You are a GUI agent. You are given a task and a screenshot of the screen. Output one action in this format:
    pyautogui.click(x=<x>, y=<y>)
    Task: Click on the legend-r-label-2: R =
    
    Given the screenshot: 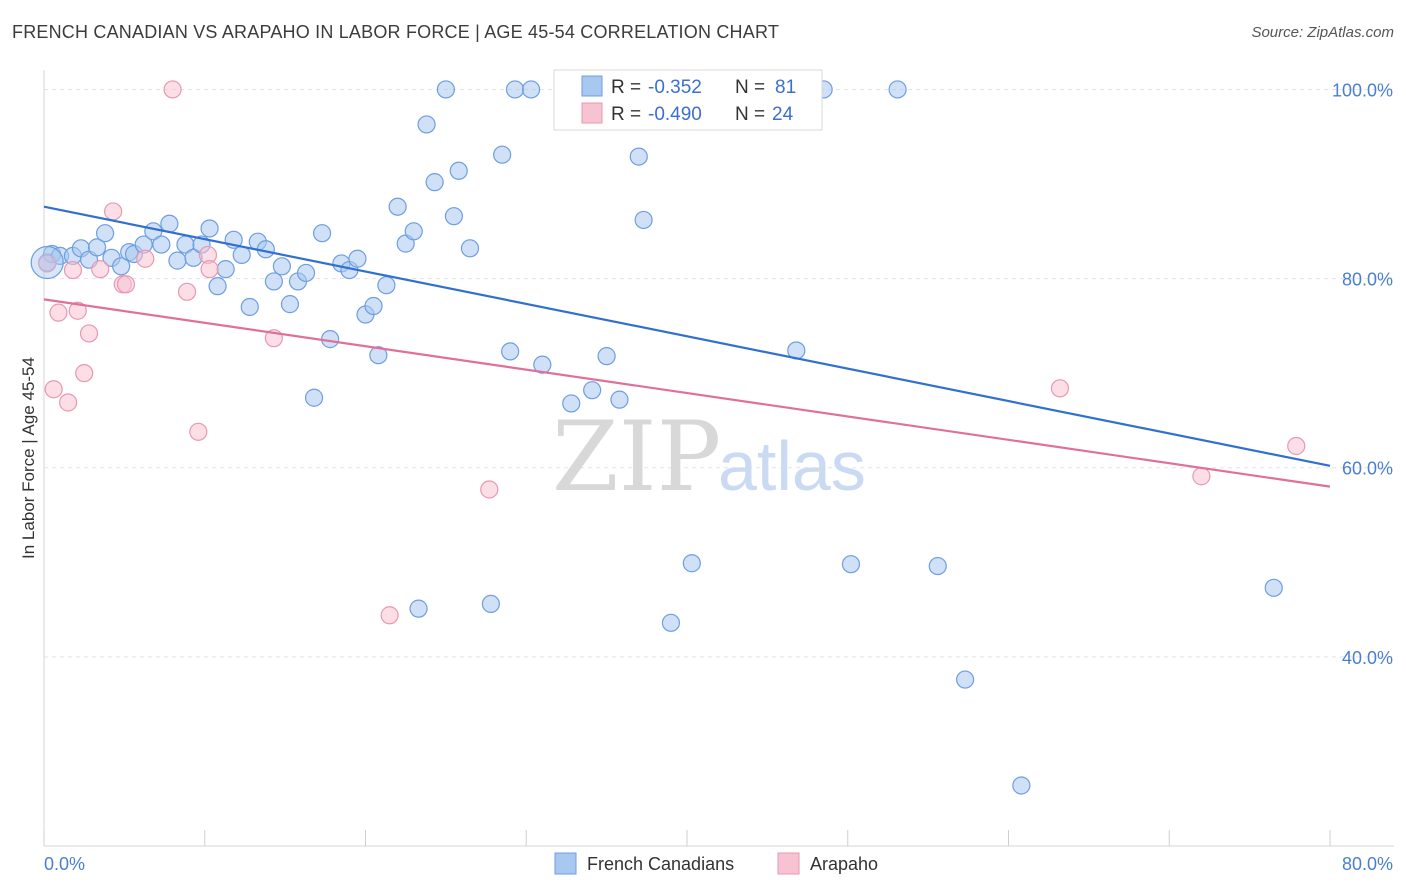 What is the action you would take?
    pyautogui.click(x=626, y=114)
    